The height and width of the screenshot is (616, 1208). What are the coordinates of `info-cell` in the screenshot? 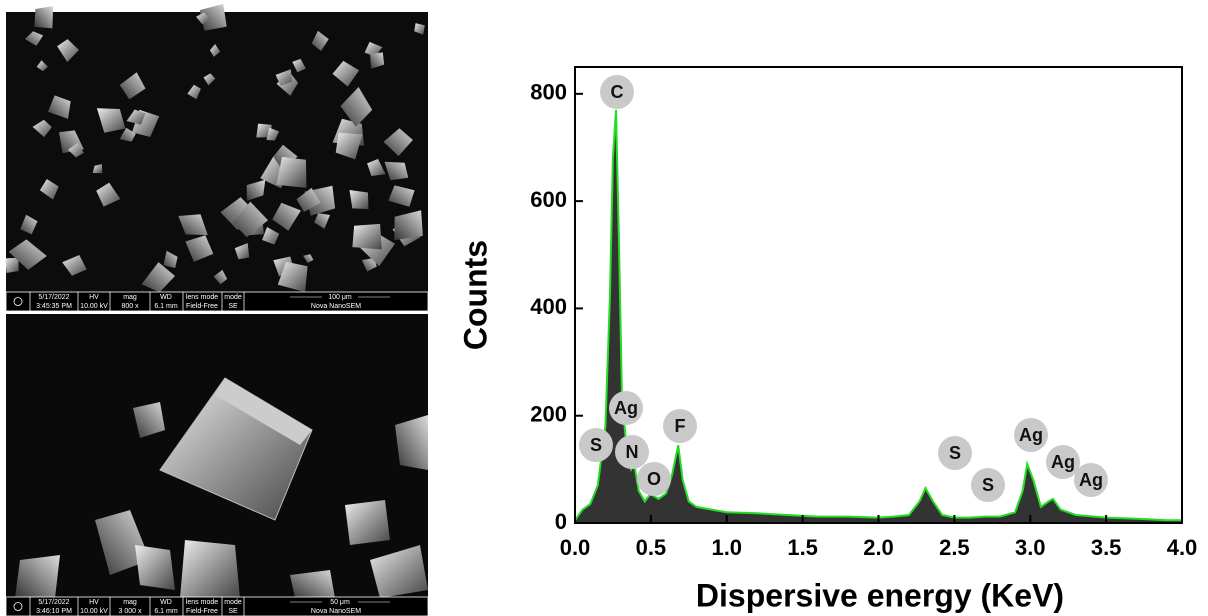 It's located at (336, 301).